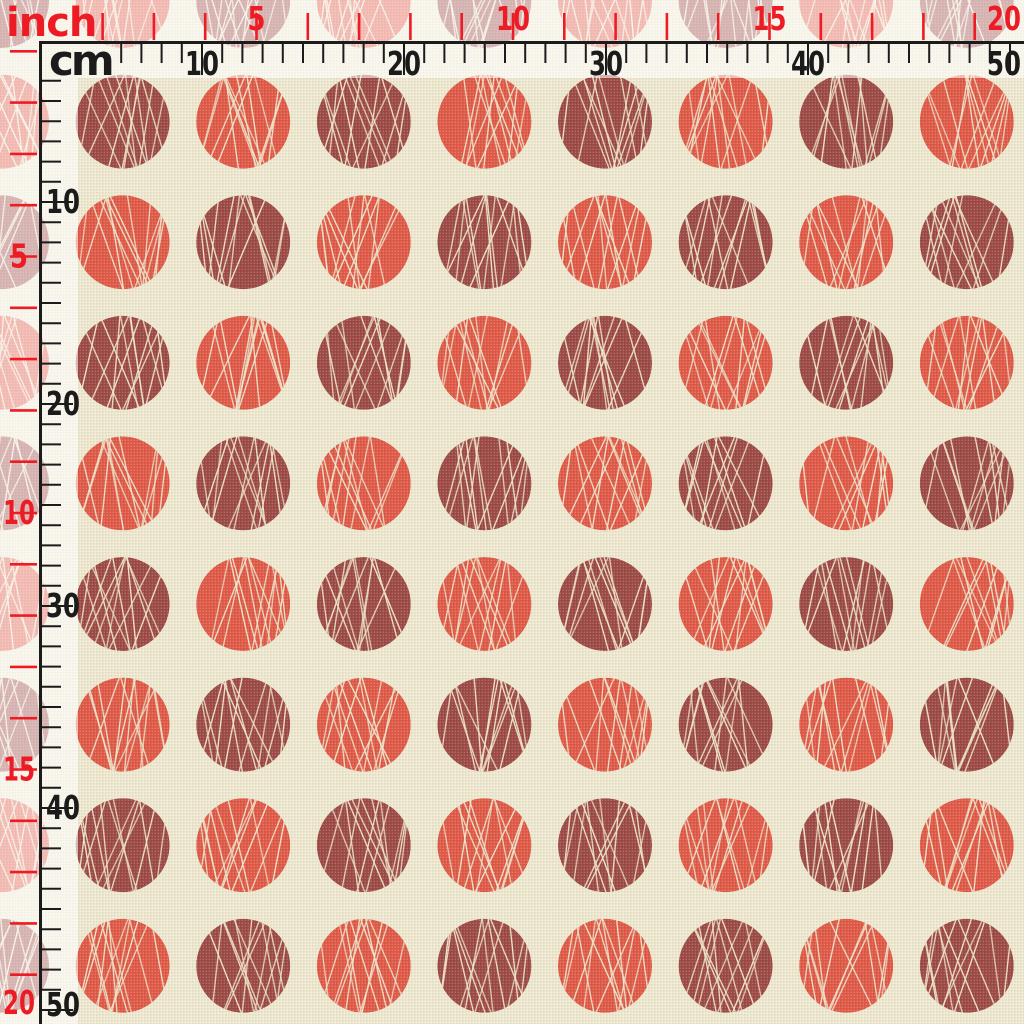 The height and width of the screenshot is (1024, 1024). What do you see at coordinates (19, 1002) in the screenshot?
I see `inch-number-left: 20` at bounding box center [19, 1002].